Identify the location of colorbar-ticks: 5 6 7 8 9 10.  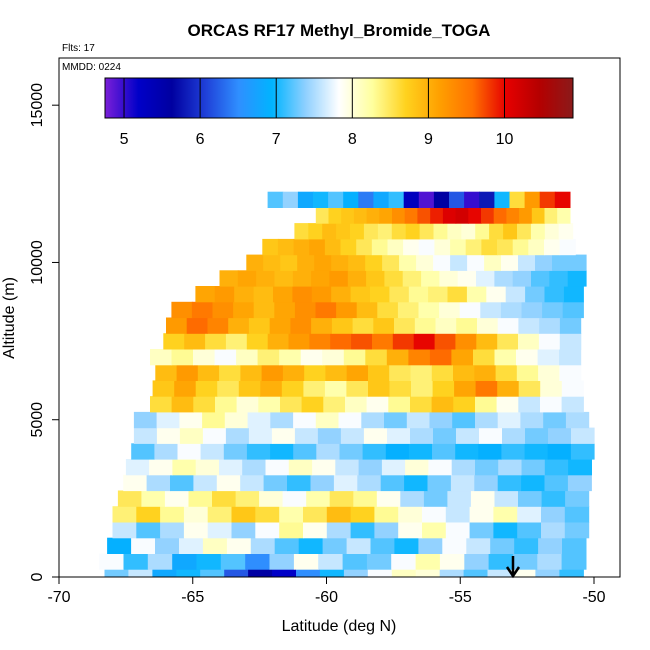
(317, 113).